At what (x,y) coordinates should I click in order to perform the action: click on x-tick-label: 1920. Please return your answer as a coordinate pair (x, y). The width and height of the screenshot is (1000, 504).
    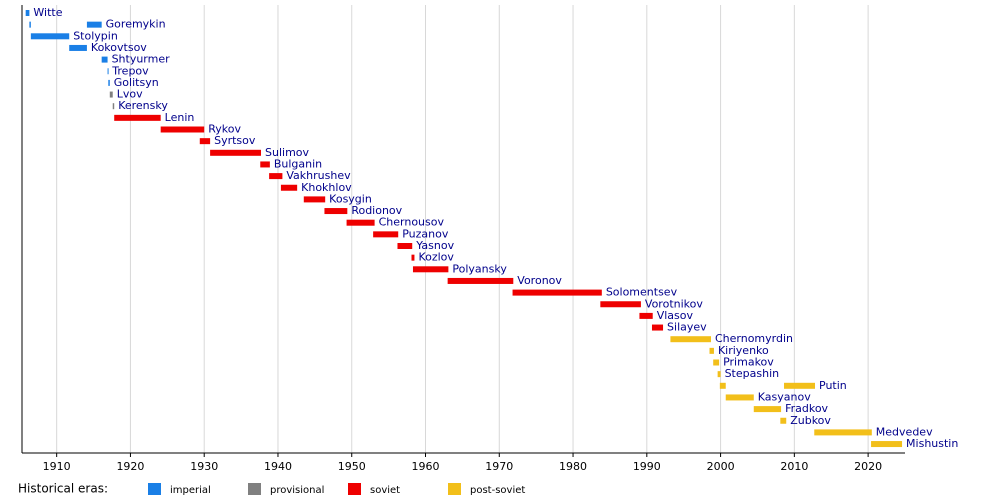
    Looking at the image, I should click on (130, 466).